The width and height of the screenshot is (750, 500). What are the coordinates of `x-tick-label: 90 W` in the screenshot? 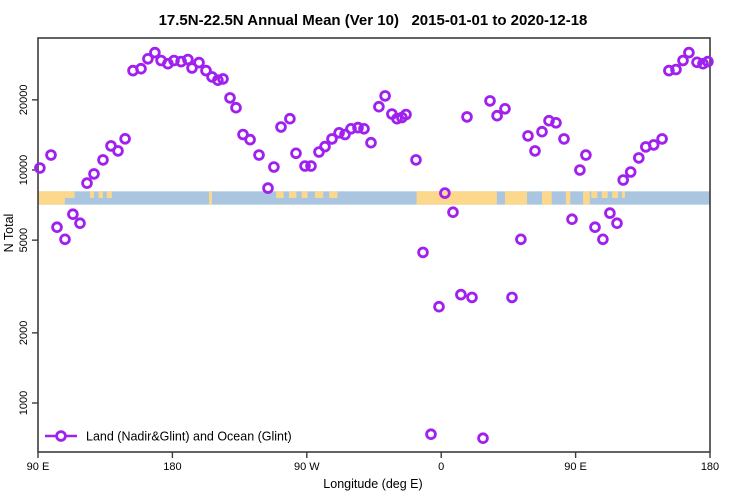 It's located at (307, 467).